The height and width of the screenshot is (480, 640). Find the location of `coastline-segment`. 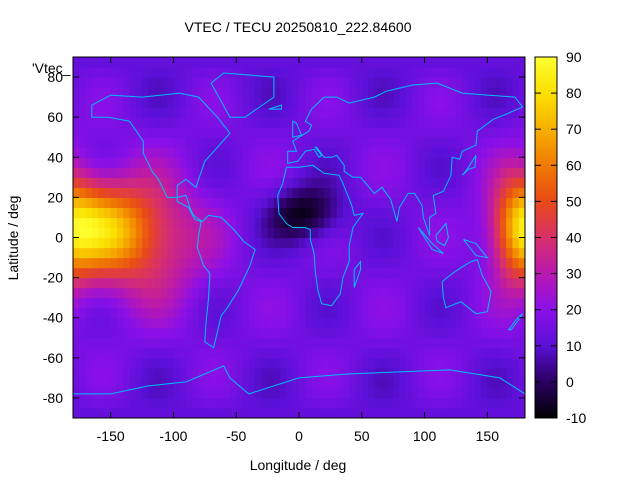

coastline-segment is located at coordinates (357, 274).